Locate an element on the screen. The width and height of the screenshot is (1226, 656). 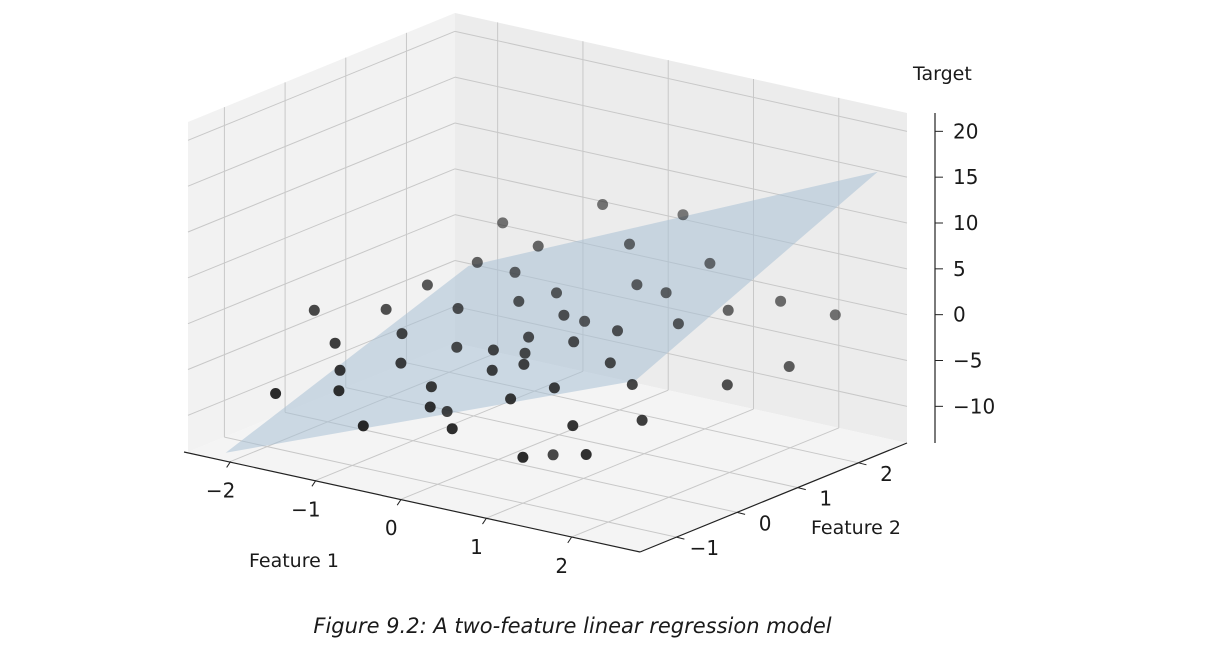
z-tick-label: −10 is located at coordinates (974, 406).